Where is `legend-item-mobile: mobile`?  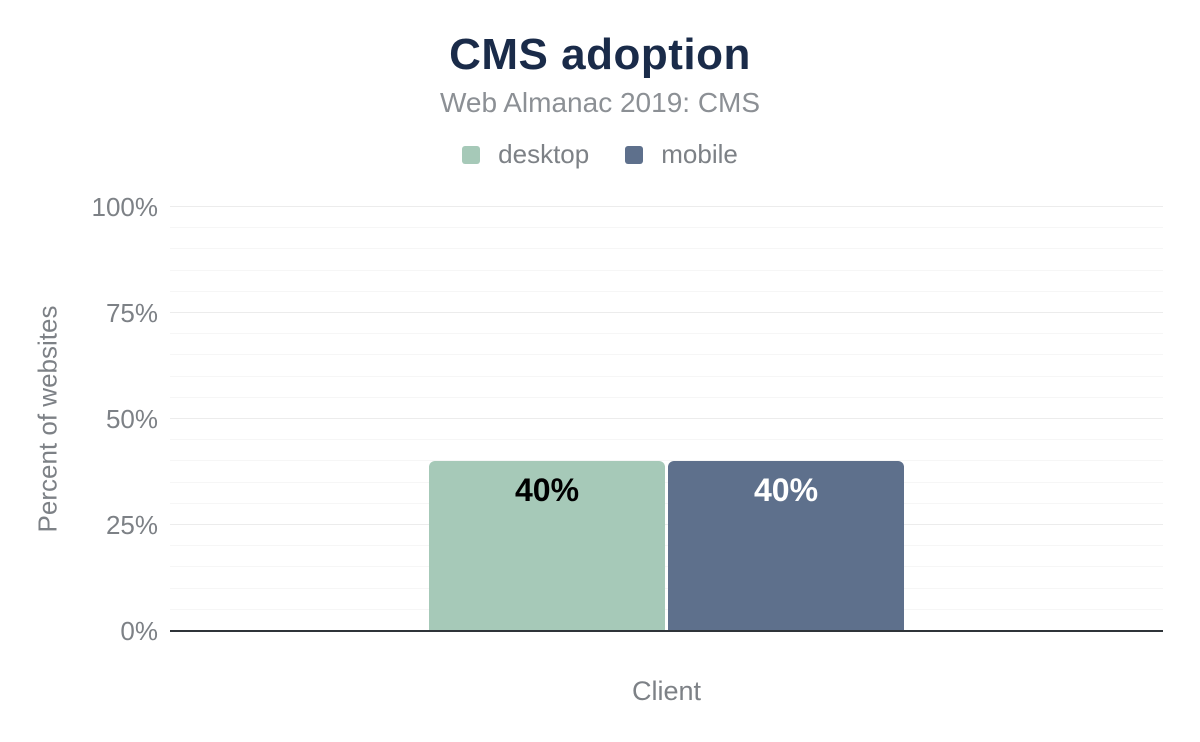
legend-item-mobile: mobile is located at coordinates (681, 154).